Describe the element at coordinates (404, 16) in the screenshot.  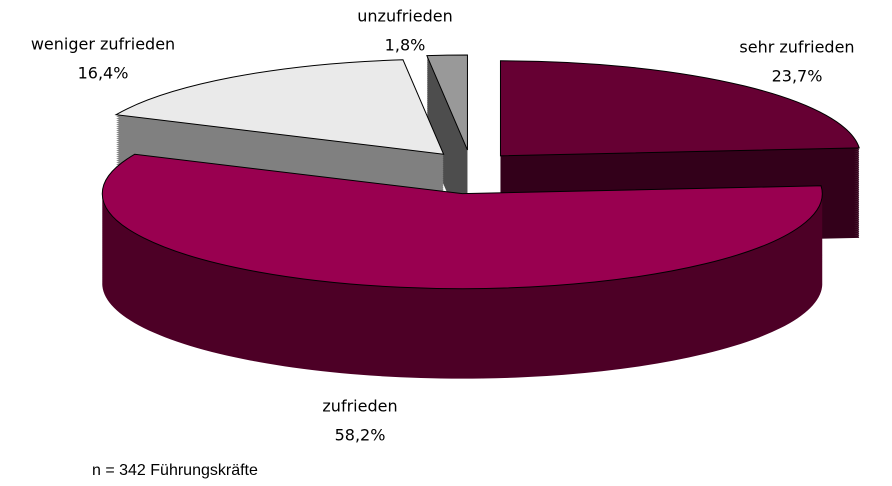
I see `slice-label: unzufrieden` at that location.